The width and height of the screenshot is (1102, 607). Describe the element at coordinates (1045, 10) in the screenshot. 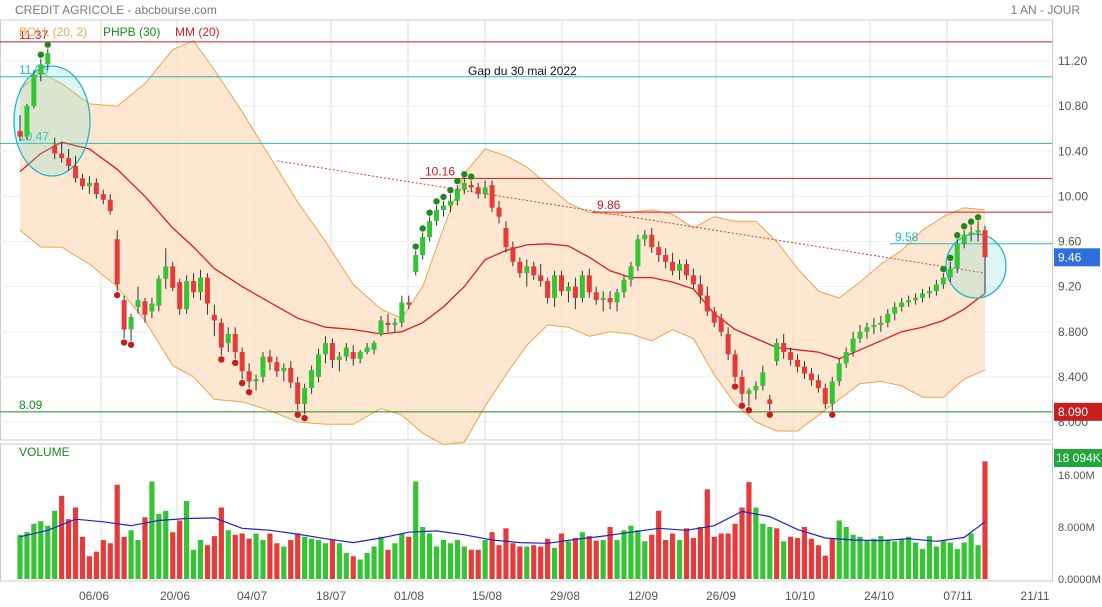

I see `period-selector: 1 AN - JOUR` at that location.